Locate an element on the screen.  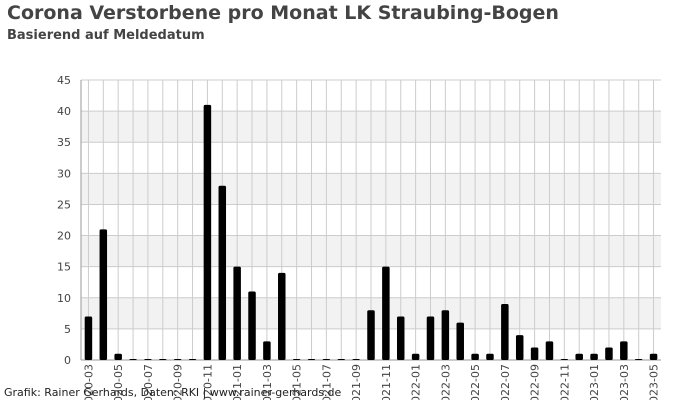
x-tick-label: 2020-09 is located at coordinates (178, 382).